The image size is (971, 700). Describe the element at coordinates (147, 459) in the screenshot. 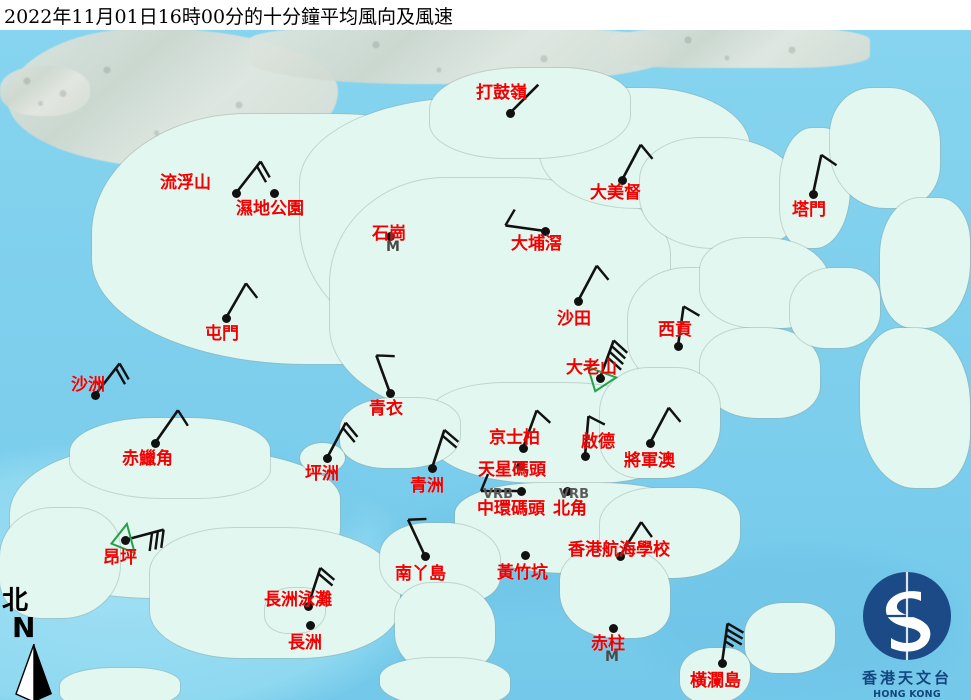

I see `station-label: 赤鱲角` at that location.